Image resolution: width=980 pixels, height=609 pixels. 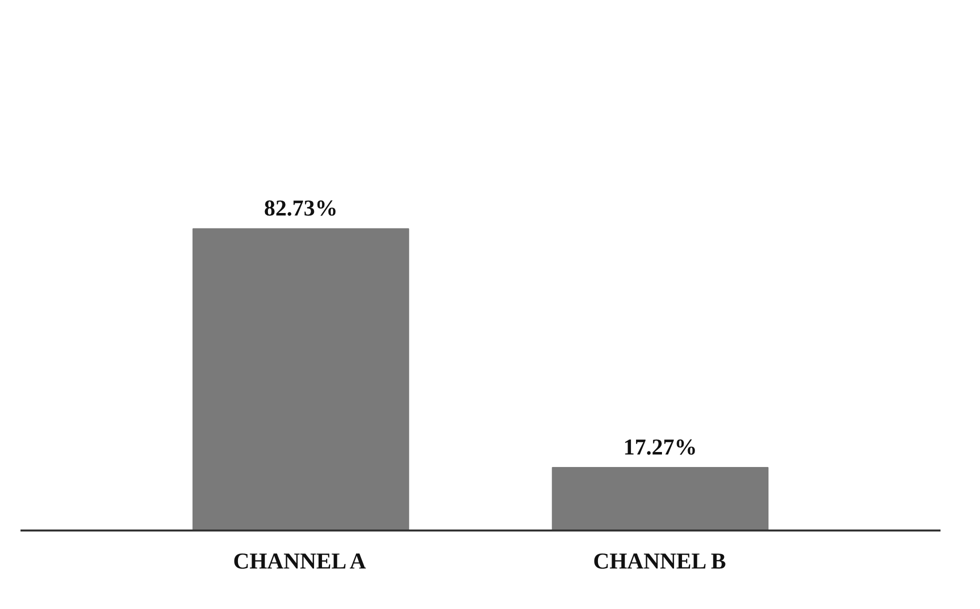 I want to click on x-tick-label: CHANNEL A, so click(x=300, y=561).